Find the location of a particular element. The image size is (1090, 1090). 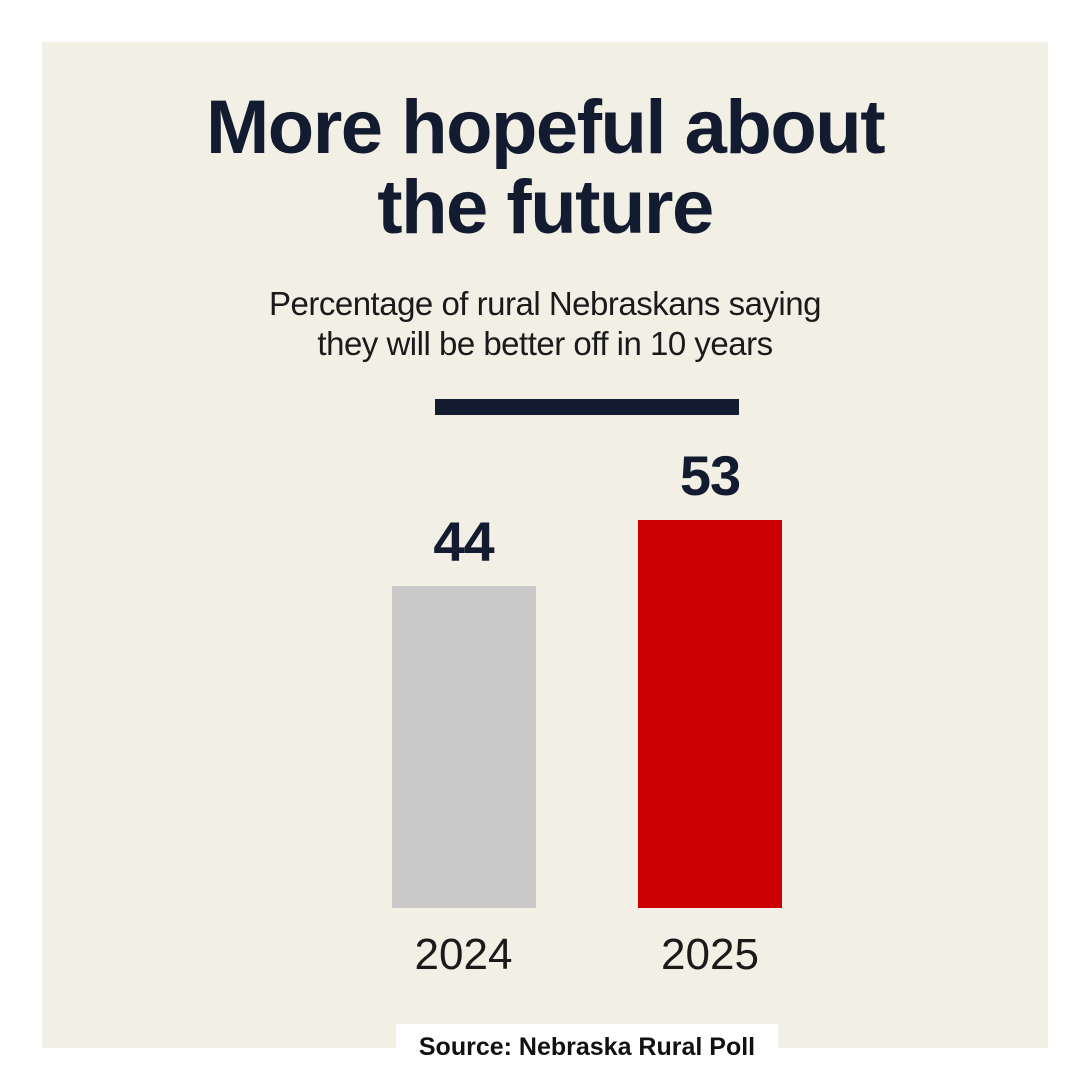

page-title-line1: More hopeful about is located at coordinates (545, 127).